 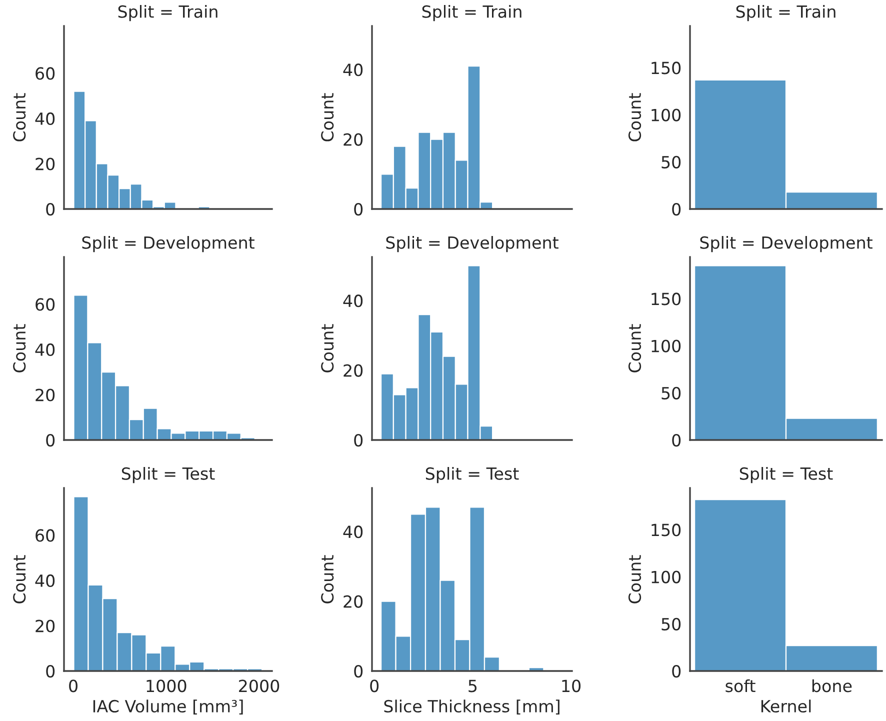 What do you see at coordinates (571, 686) in the screenshot?
I see `x-tick-label: 10` at bounding box center [571, 686].